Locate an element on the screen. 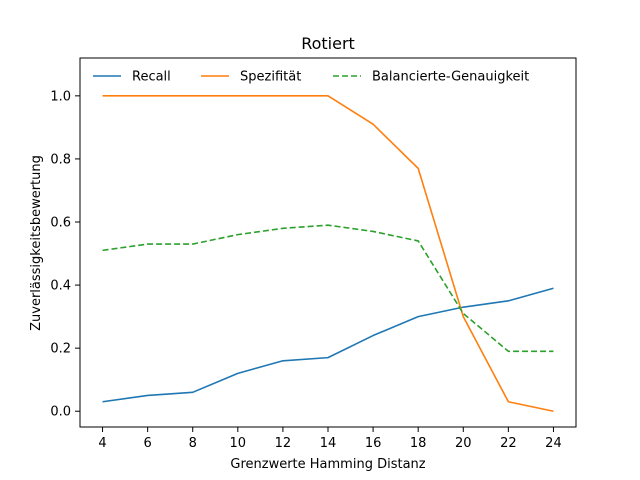 This screenshot has width=640, height=480. y-tick-label: 0.0 is located at coordinates (60, 412).